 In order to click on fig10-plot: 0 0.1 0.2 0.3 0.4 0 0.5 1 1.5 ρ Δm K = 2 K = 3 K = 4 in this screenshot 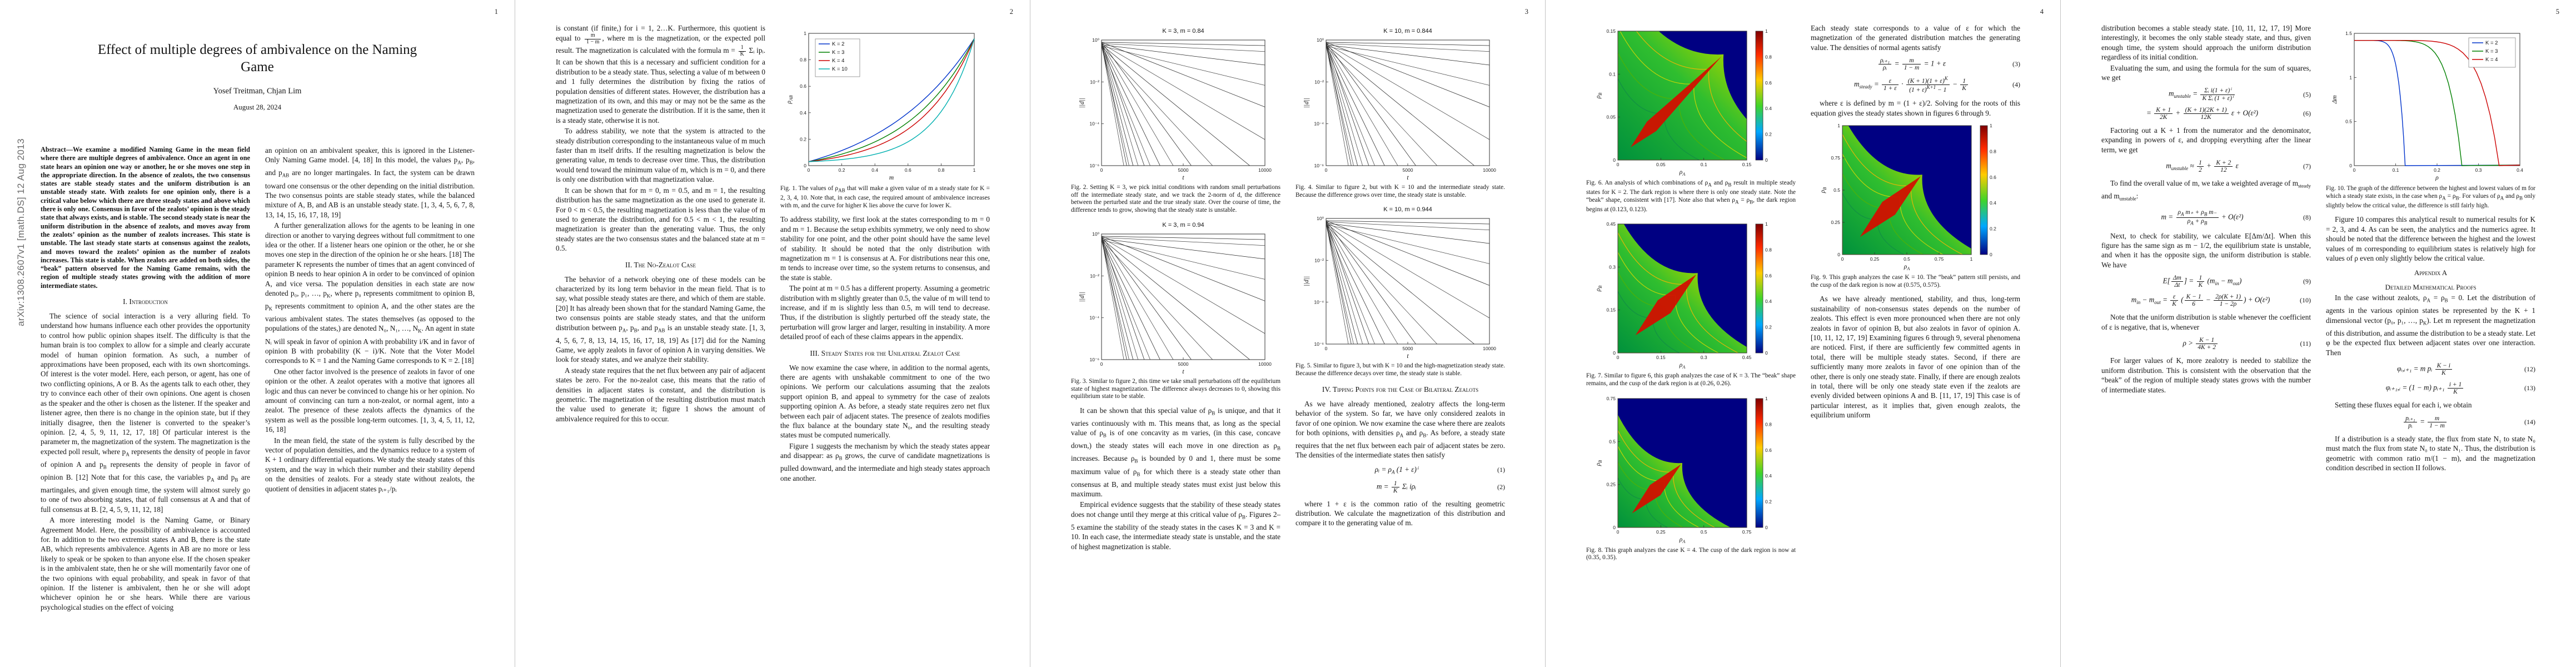, I will do `click(2427, 106)`.